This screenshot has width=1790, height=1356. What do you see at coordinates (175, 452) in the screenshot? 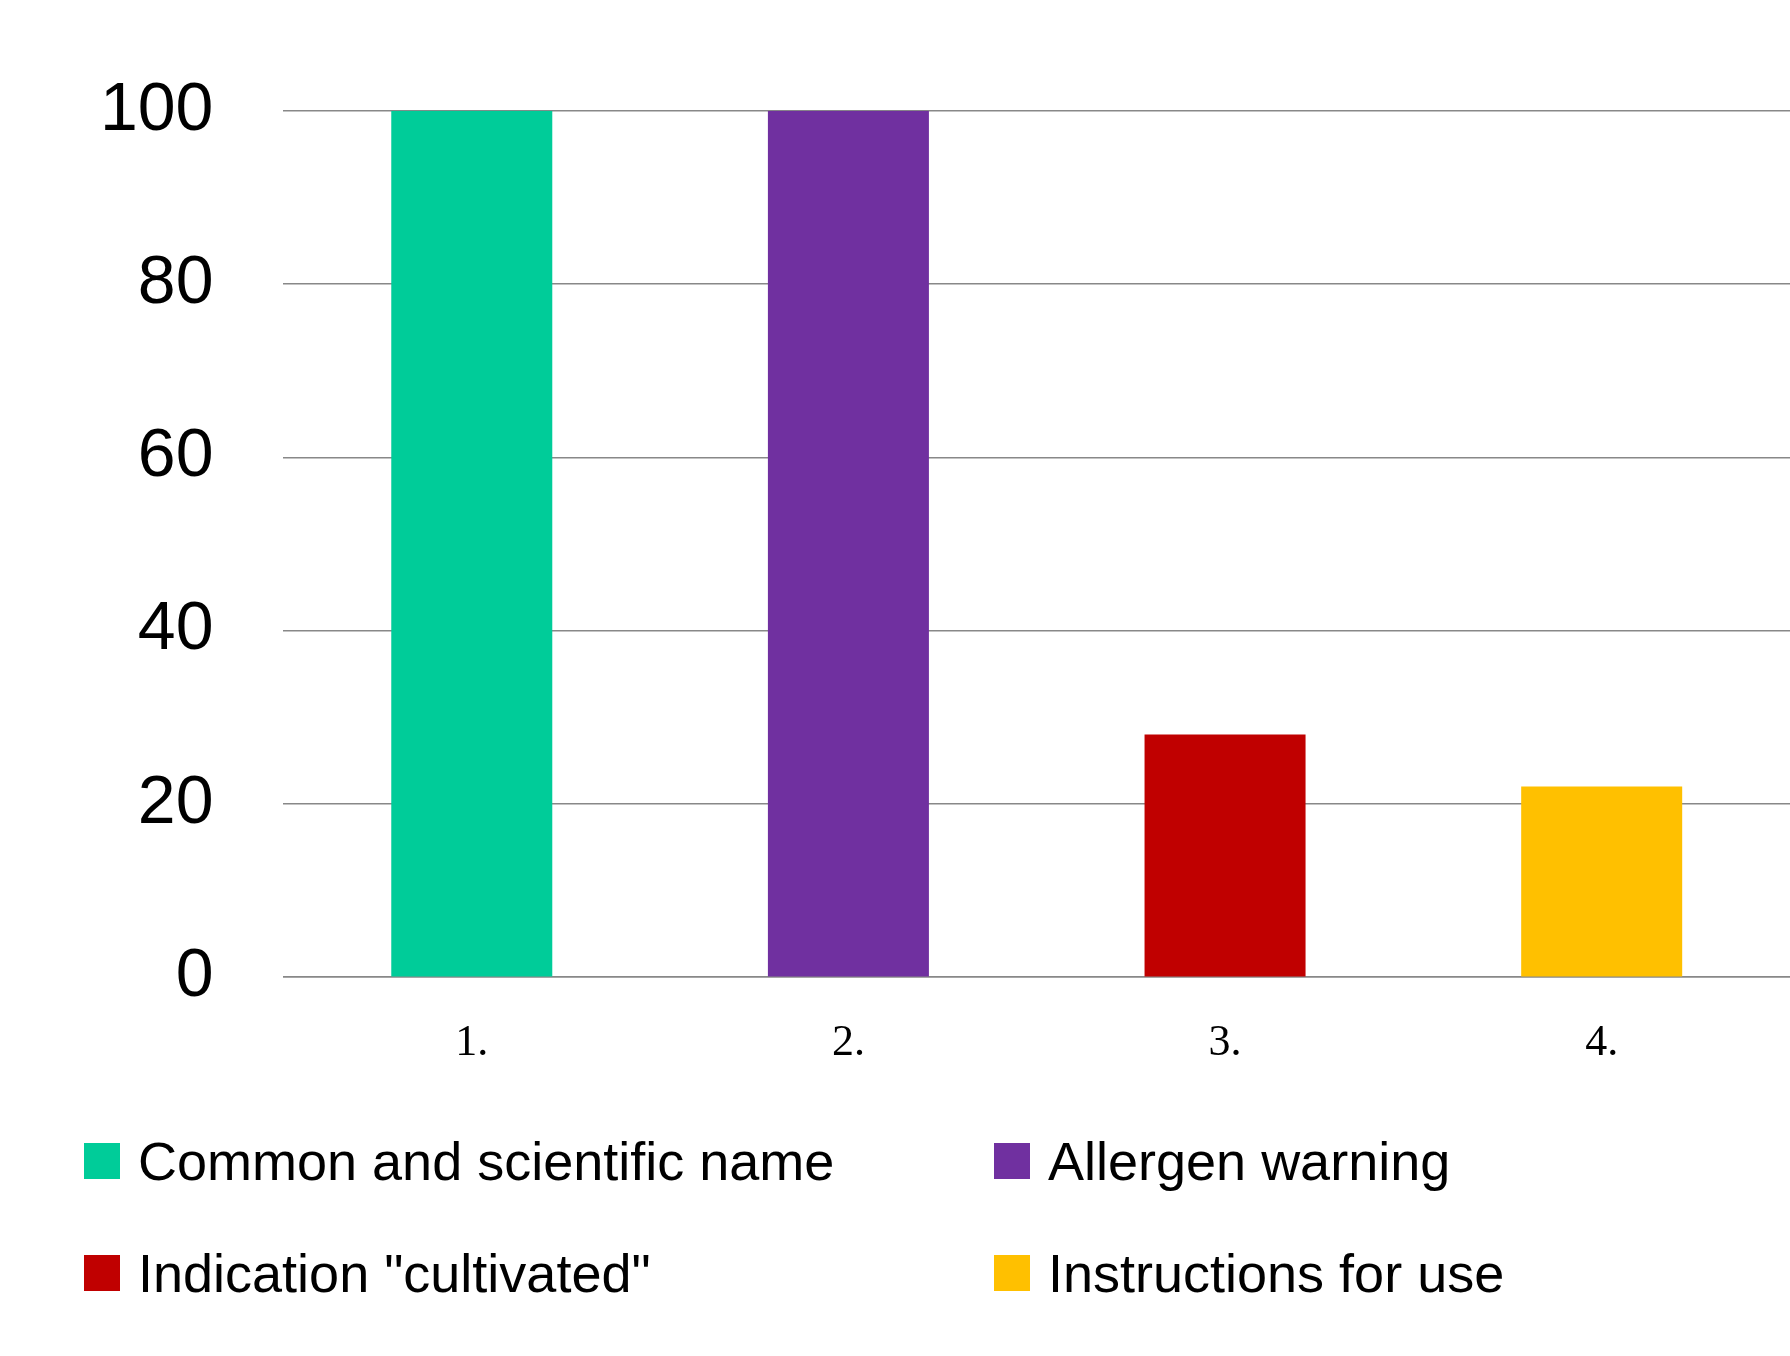
I see `y-tick-label: 60` at bounding box center [175, 452].